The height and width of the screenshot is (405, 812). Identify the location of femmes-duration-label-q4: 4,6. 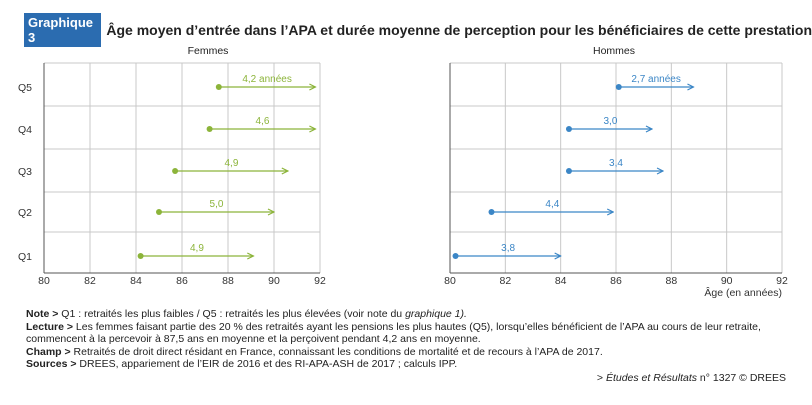
(263, 121).